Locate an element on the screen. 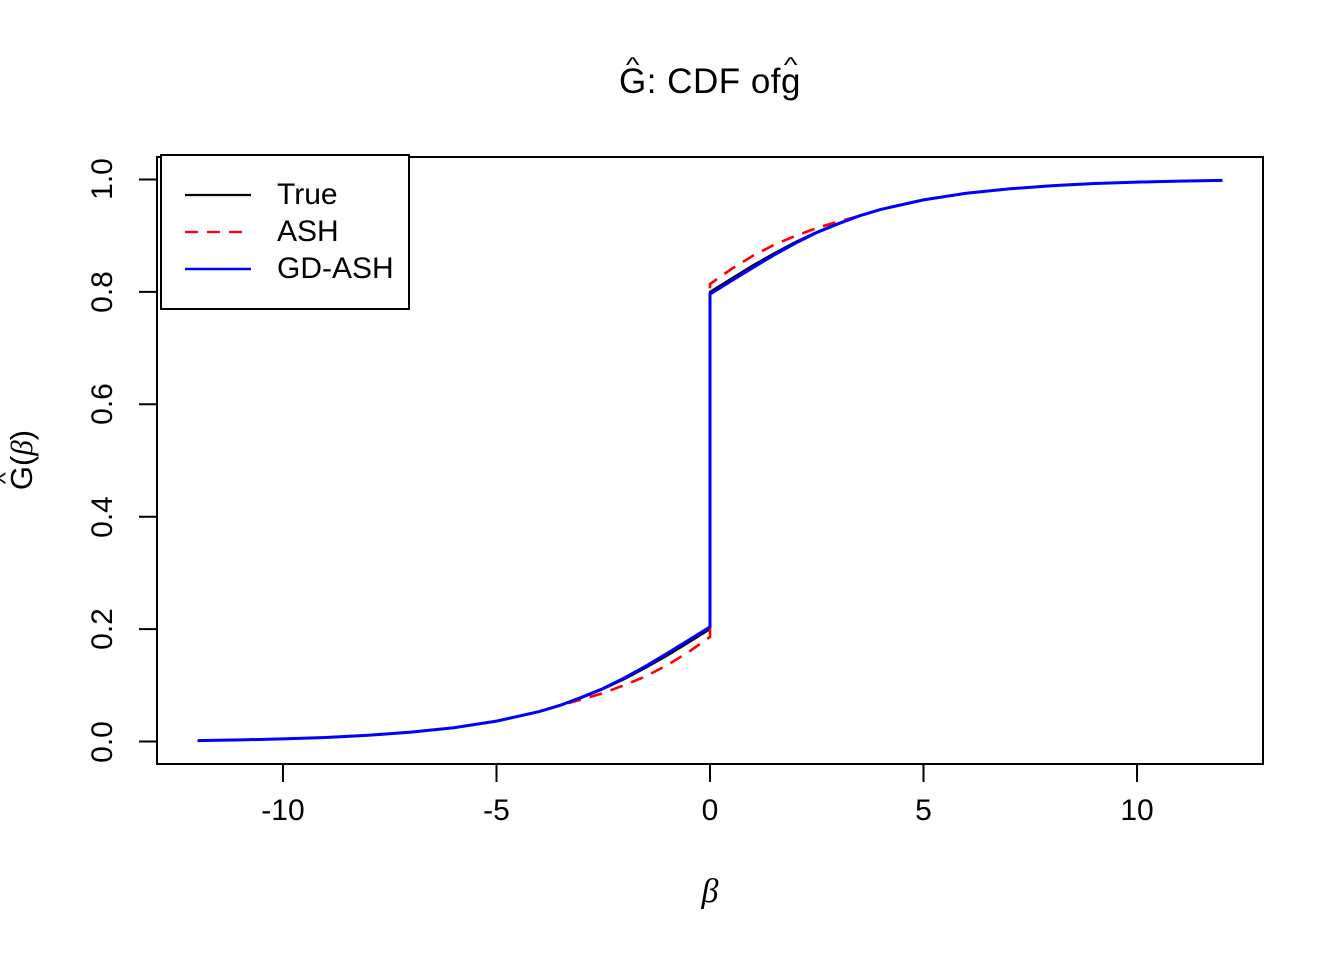 This screenshot has height=960, width=1344. y-tick-label-text: 0.2 is located at coordinates (102, 629).